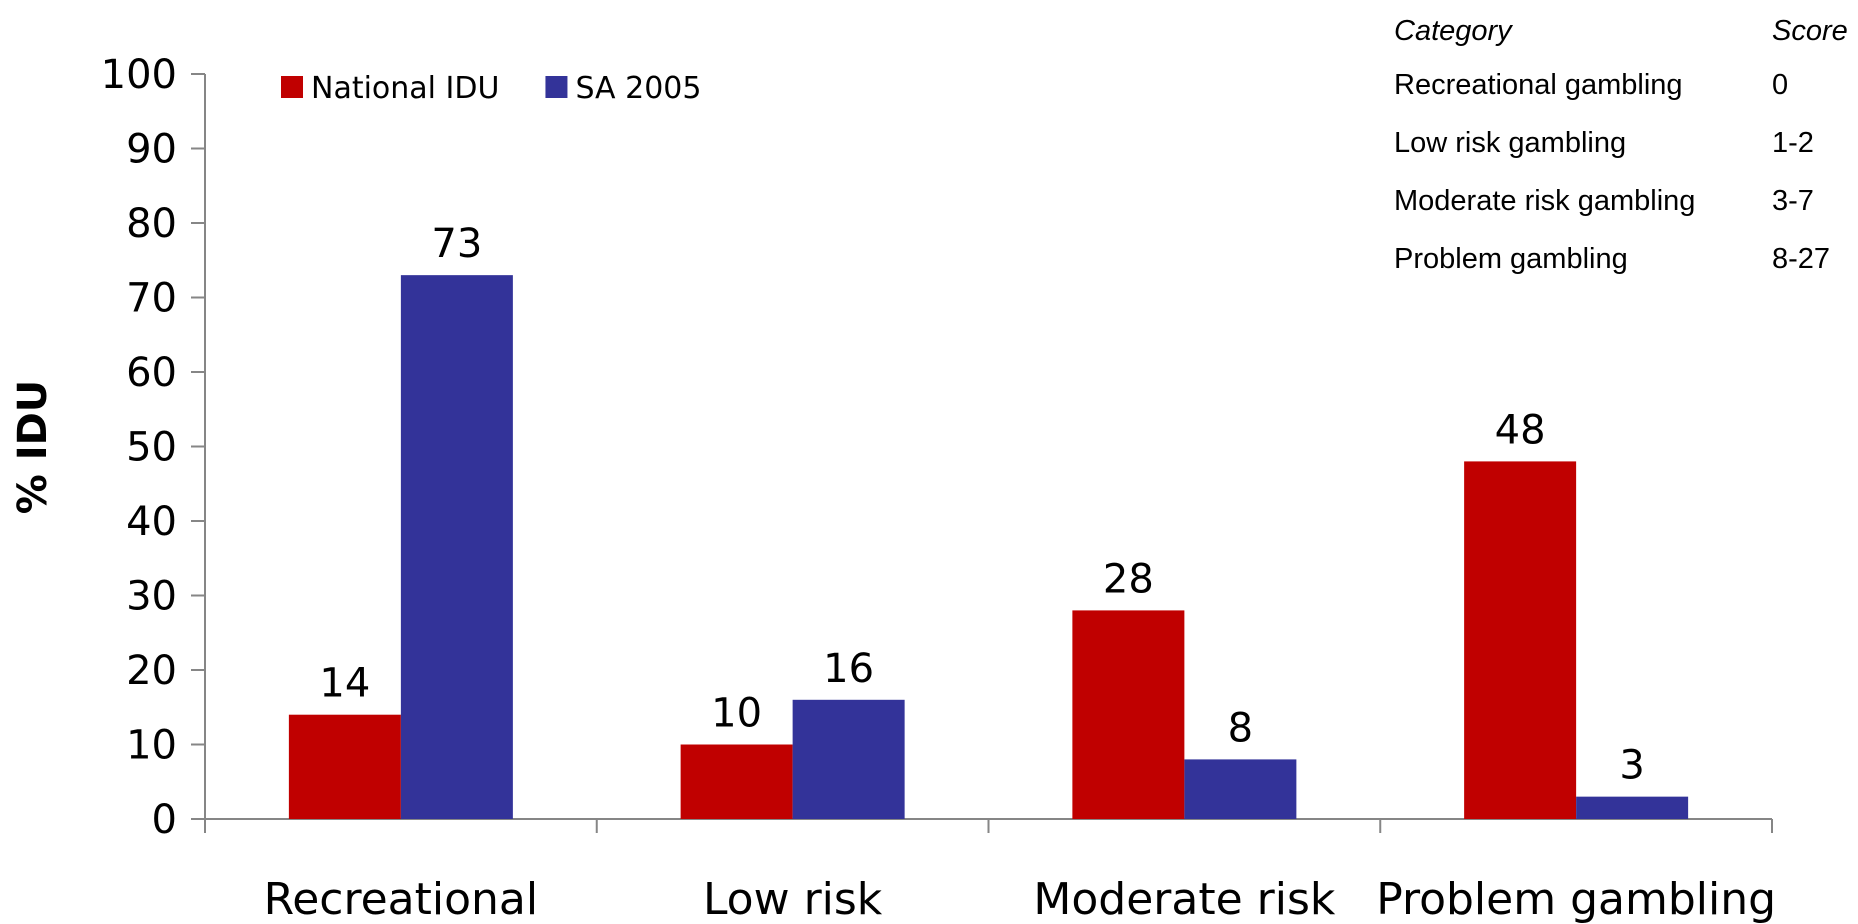  I want to click on data-label: 73, so click(456, 244).